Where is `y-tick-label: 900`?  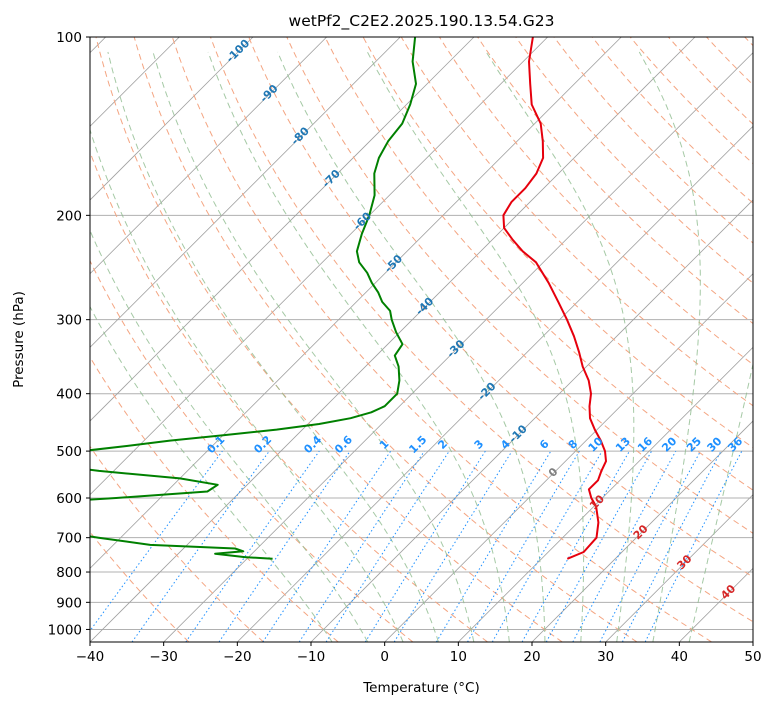
y-tick-label: 900 is located at coordinates (69, 603).